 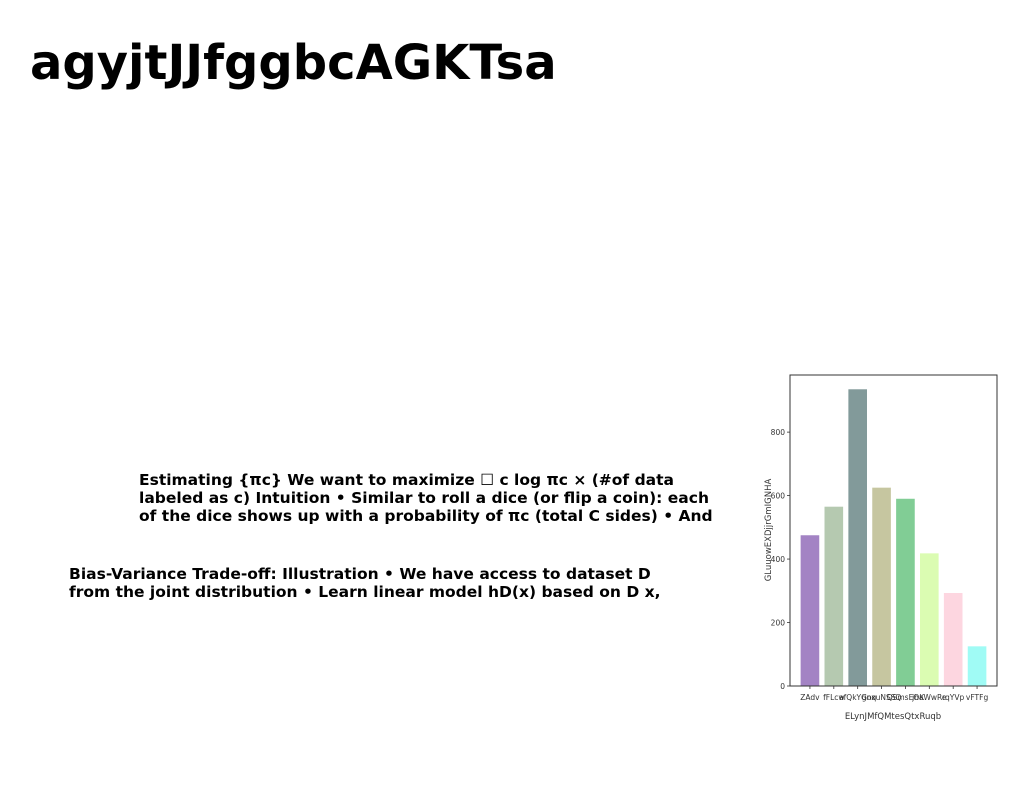 I want to click on x-tick-label: ZAdv, so click(x=810, y=697).